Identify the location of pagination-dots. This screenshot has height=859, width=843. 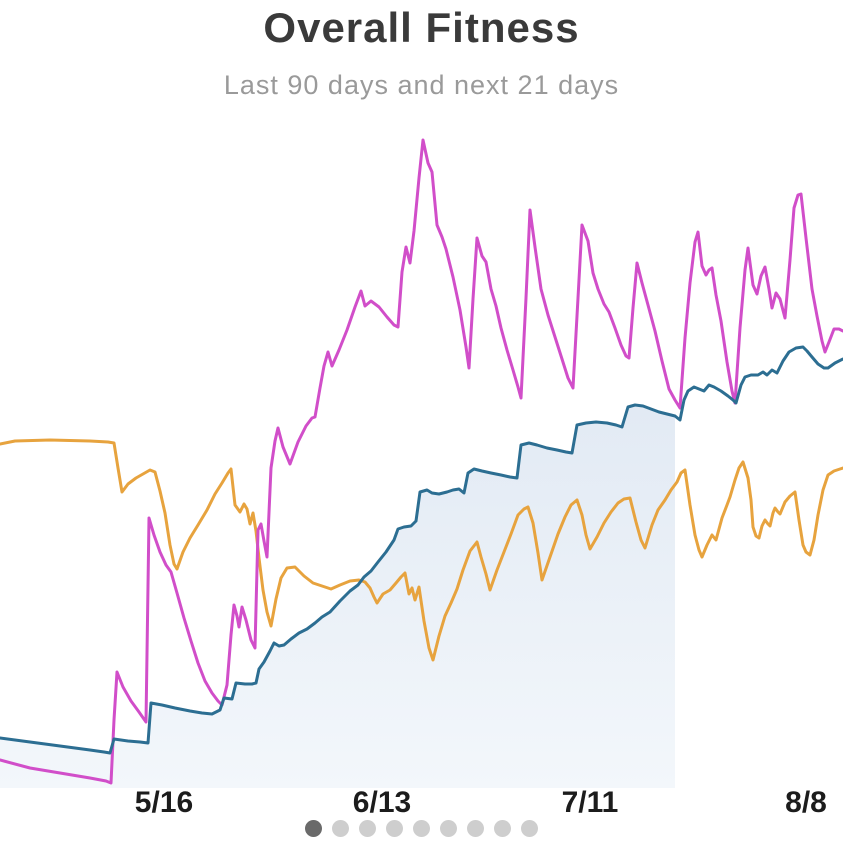
(421, 828).